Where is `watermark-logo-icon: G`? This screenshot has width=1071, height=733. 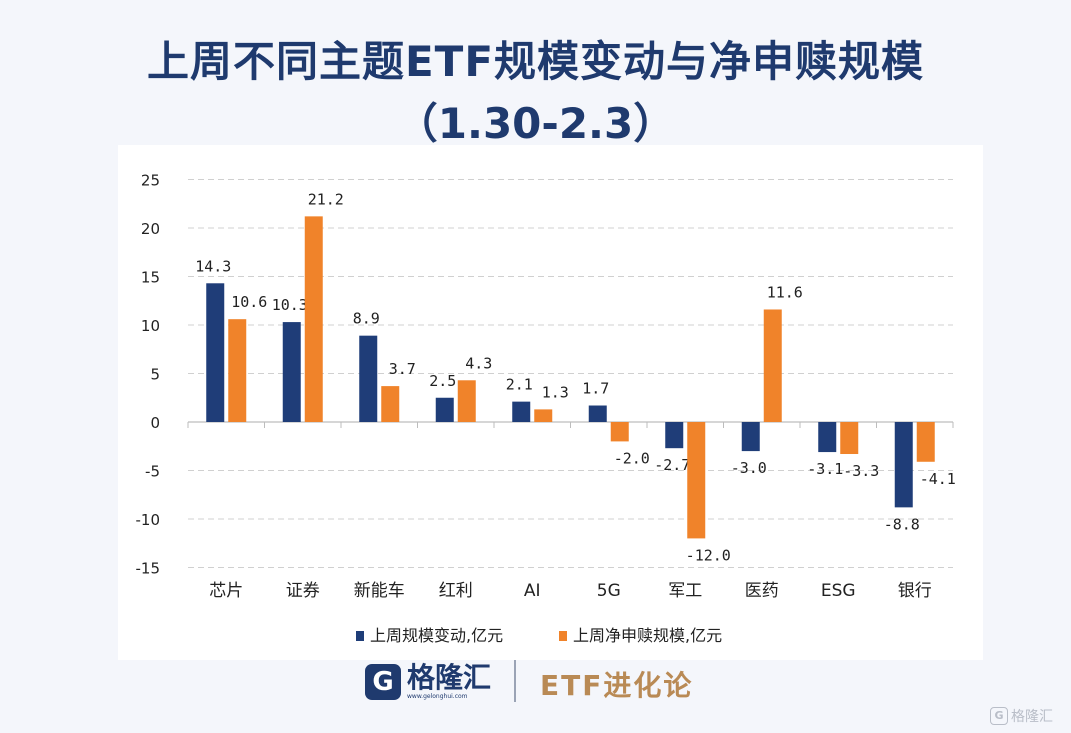
watermark-logo-icon: G is located at coordinates (999, 716).